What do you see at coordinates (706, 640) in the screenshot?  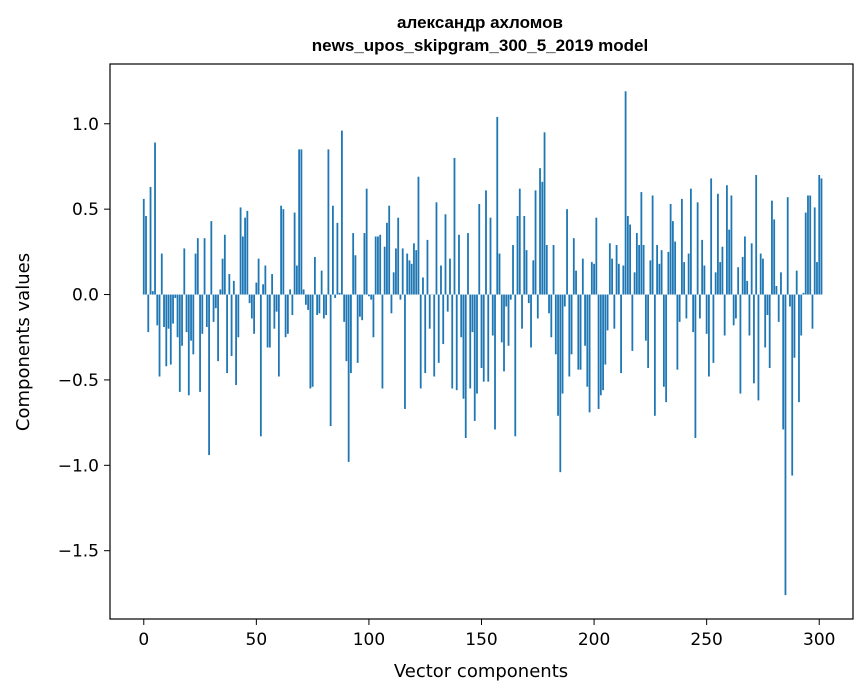 I see `x-tick-label: 250` at bounding box center [706, 640].